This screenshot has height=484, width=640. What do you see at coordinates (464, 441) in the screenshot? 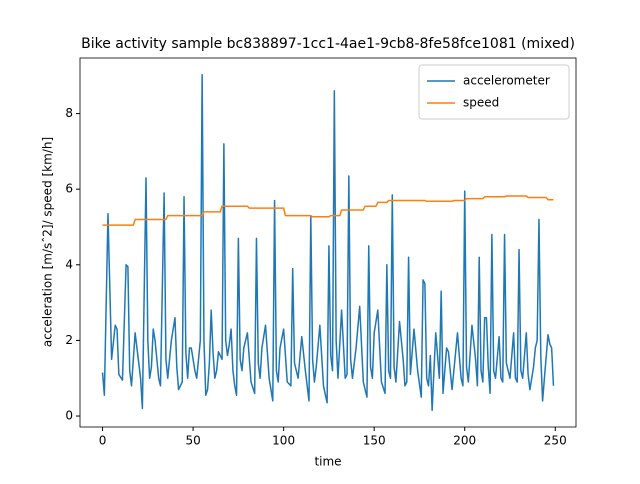
I see `x-tick-label: 200` at bounding box center [464, 441].